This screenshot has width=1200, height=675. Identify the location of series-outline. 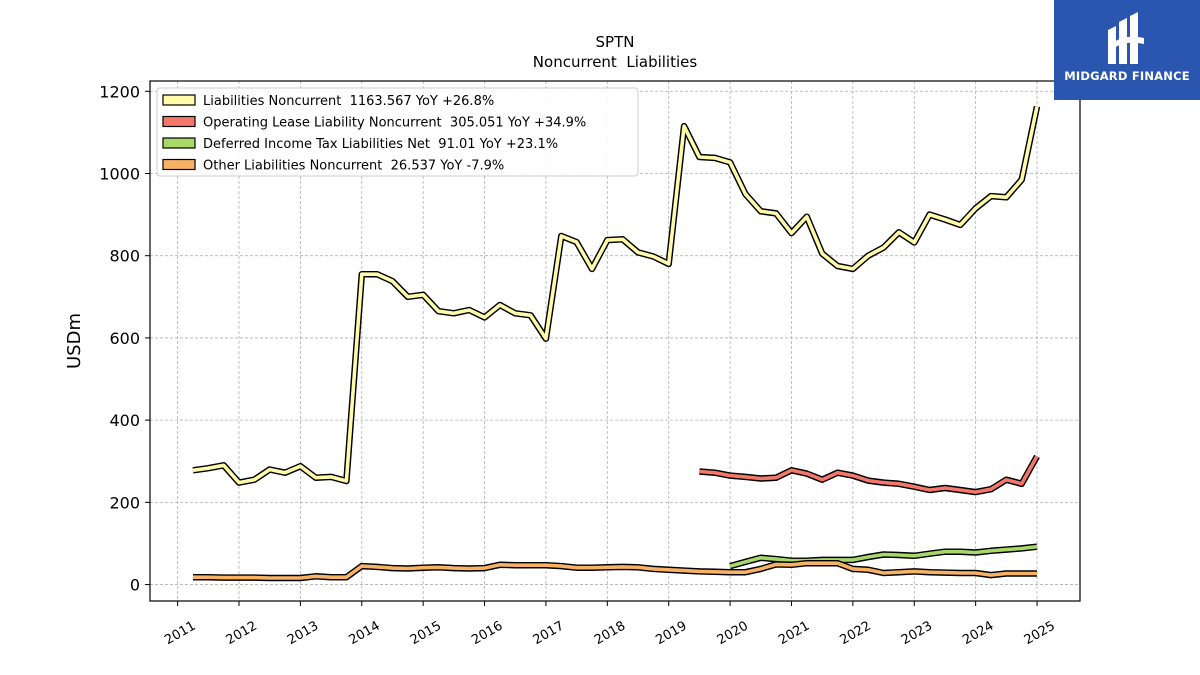
(869, 475).